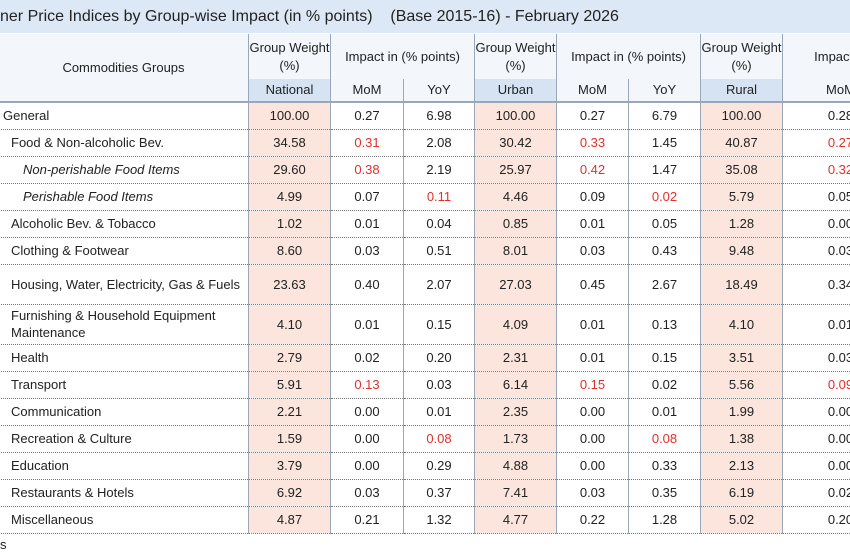 The image size is (850, 560). Describe the element at coordinates (124, 196) in the screenshot. I see `row-label: Perishable Food Items` at that location.